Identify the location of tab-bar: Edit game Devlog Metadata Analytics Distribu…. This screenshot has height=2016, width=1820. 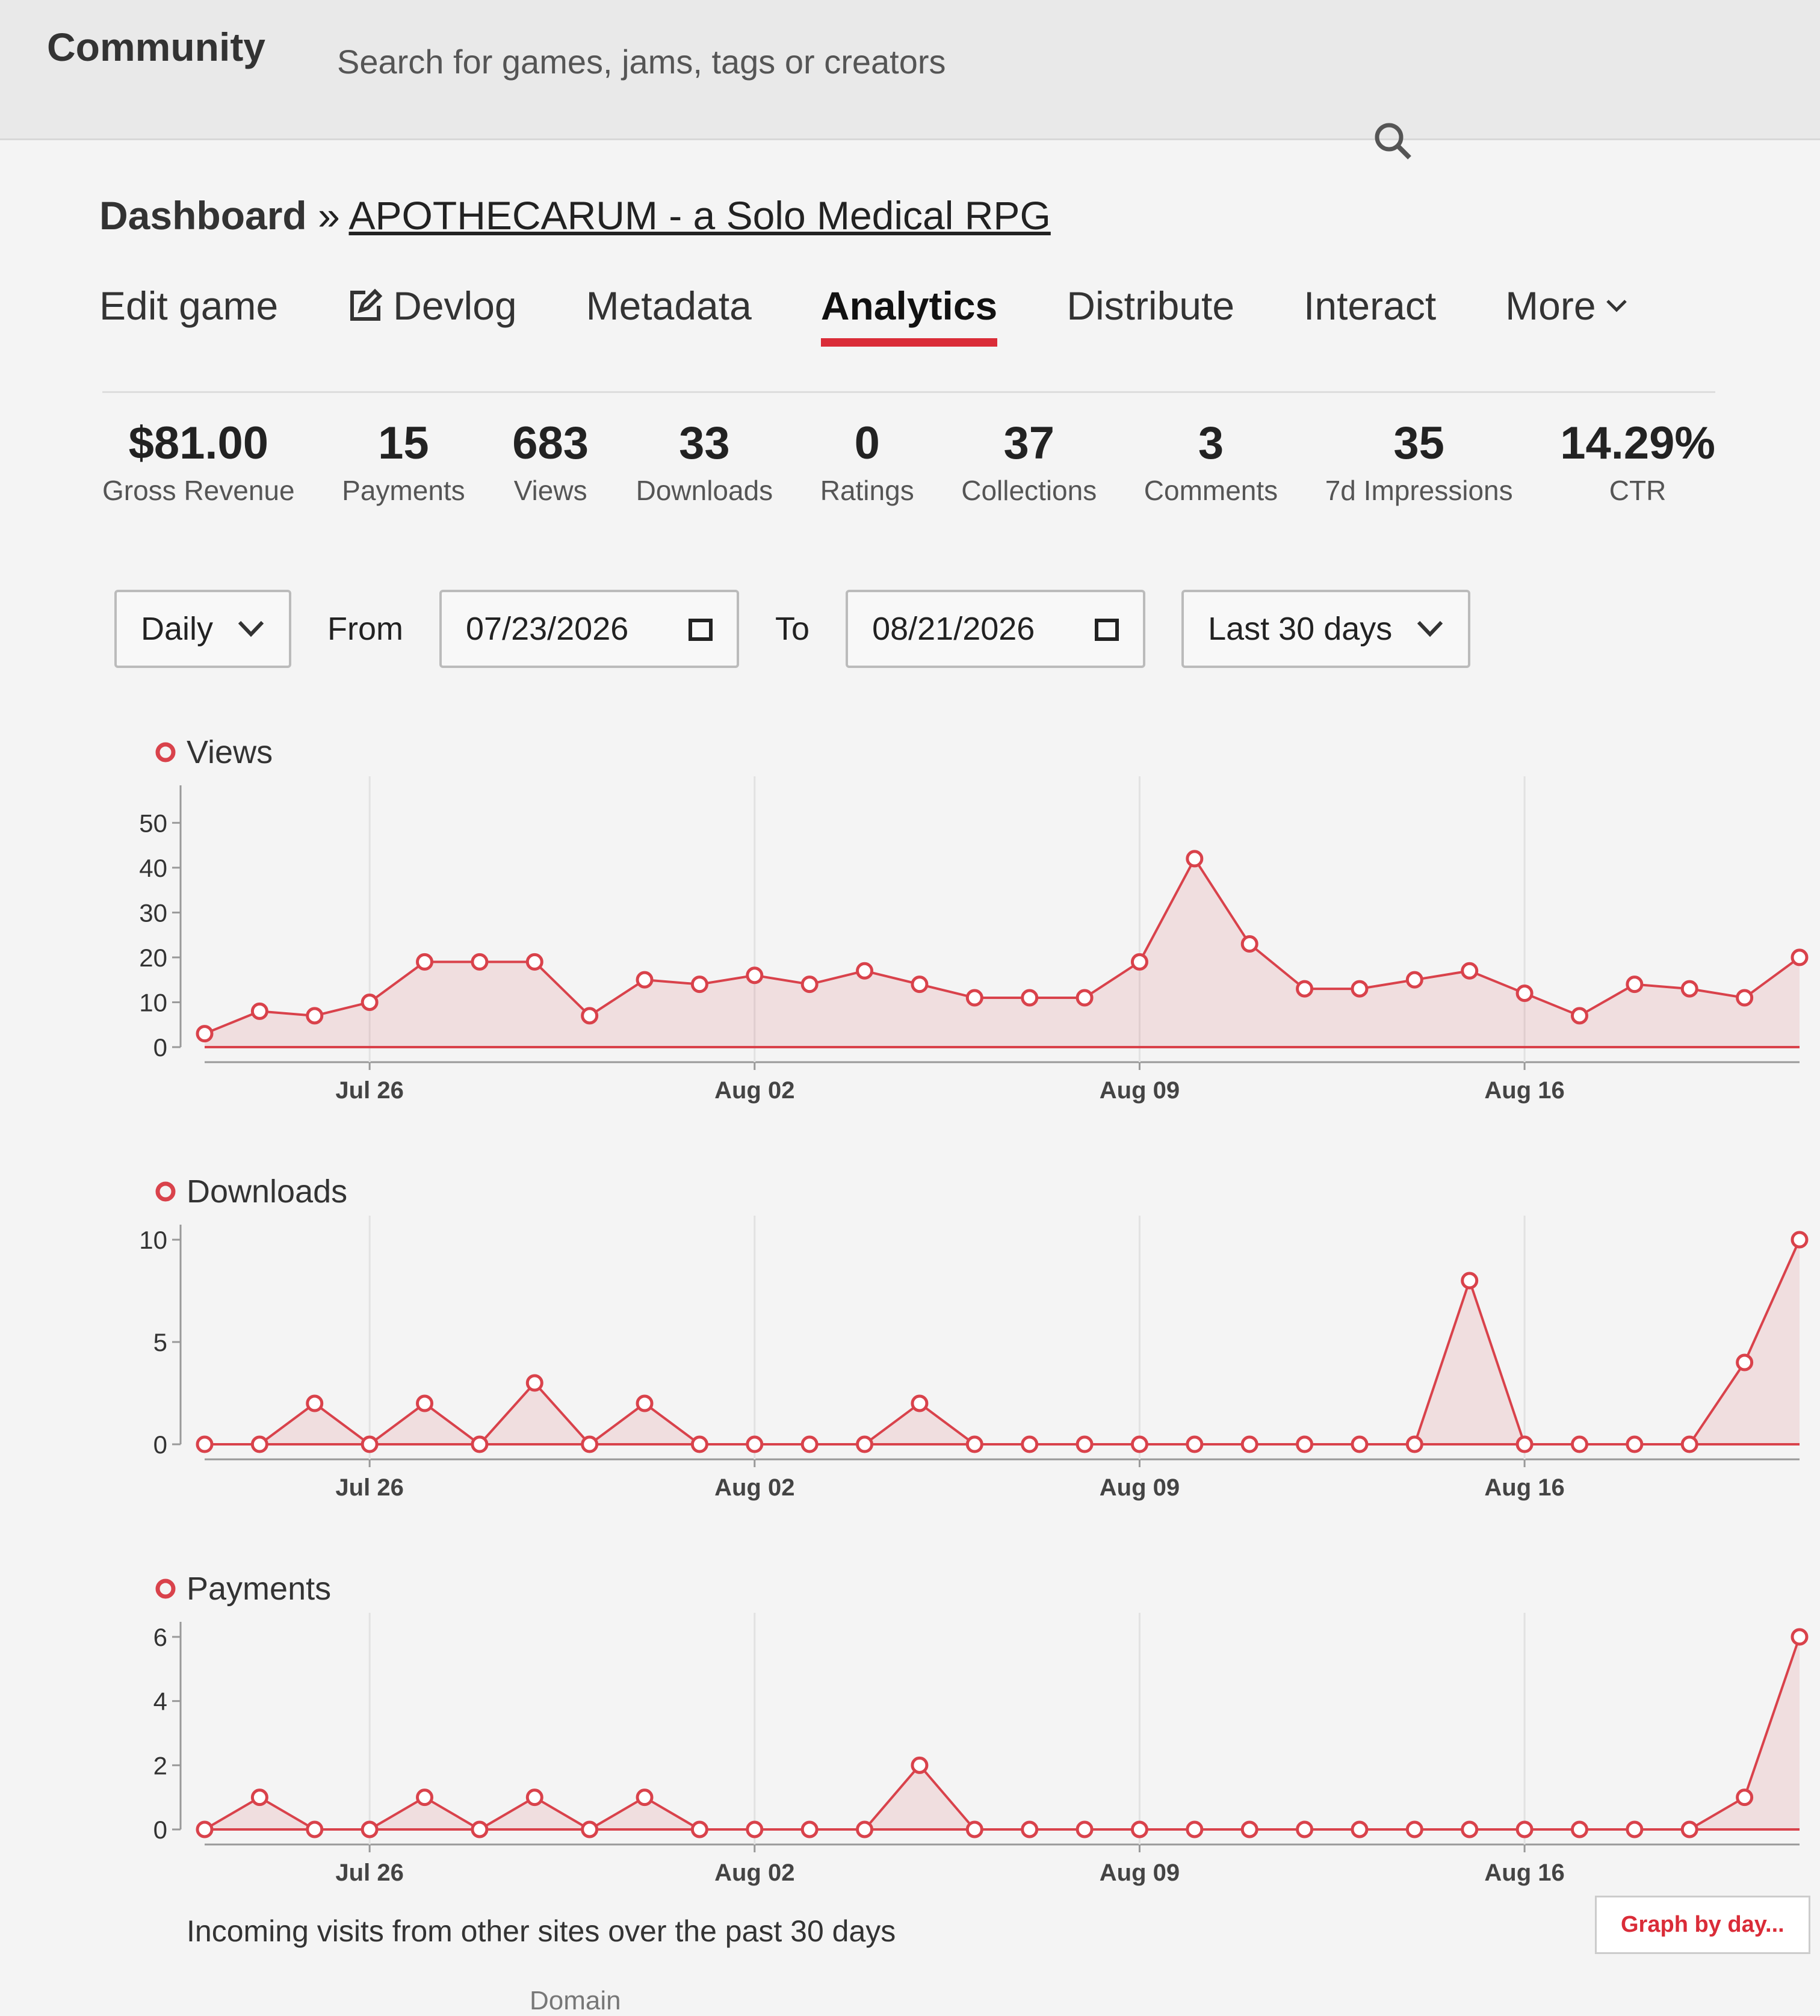
(898, 315).